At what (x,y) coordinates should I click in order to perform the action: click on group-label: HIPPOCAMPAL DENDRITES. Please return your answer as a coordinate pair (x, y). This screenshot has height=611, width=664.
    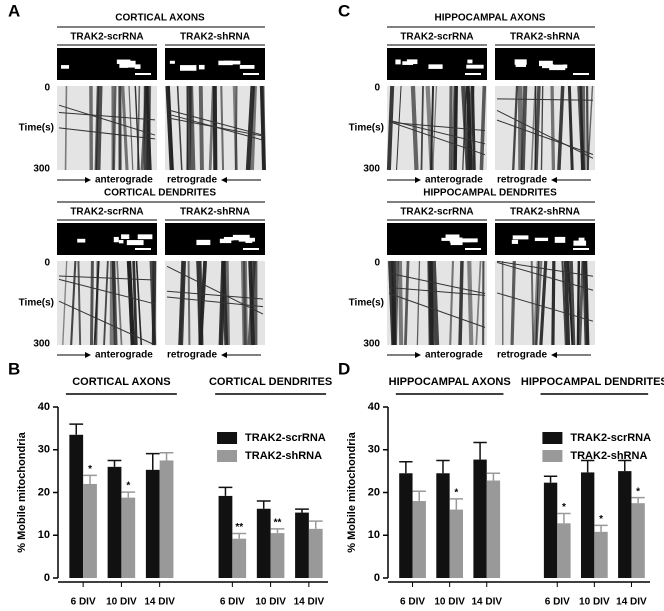
    Looking at the image, I should click on (592, 382).